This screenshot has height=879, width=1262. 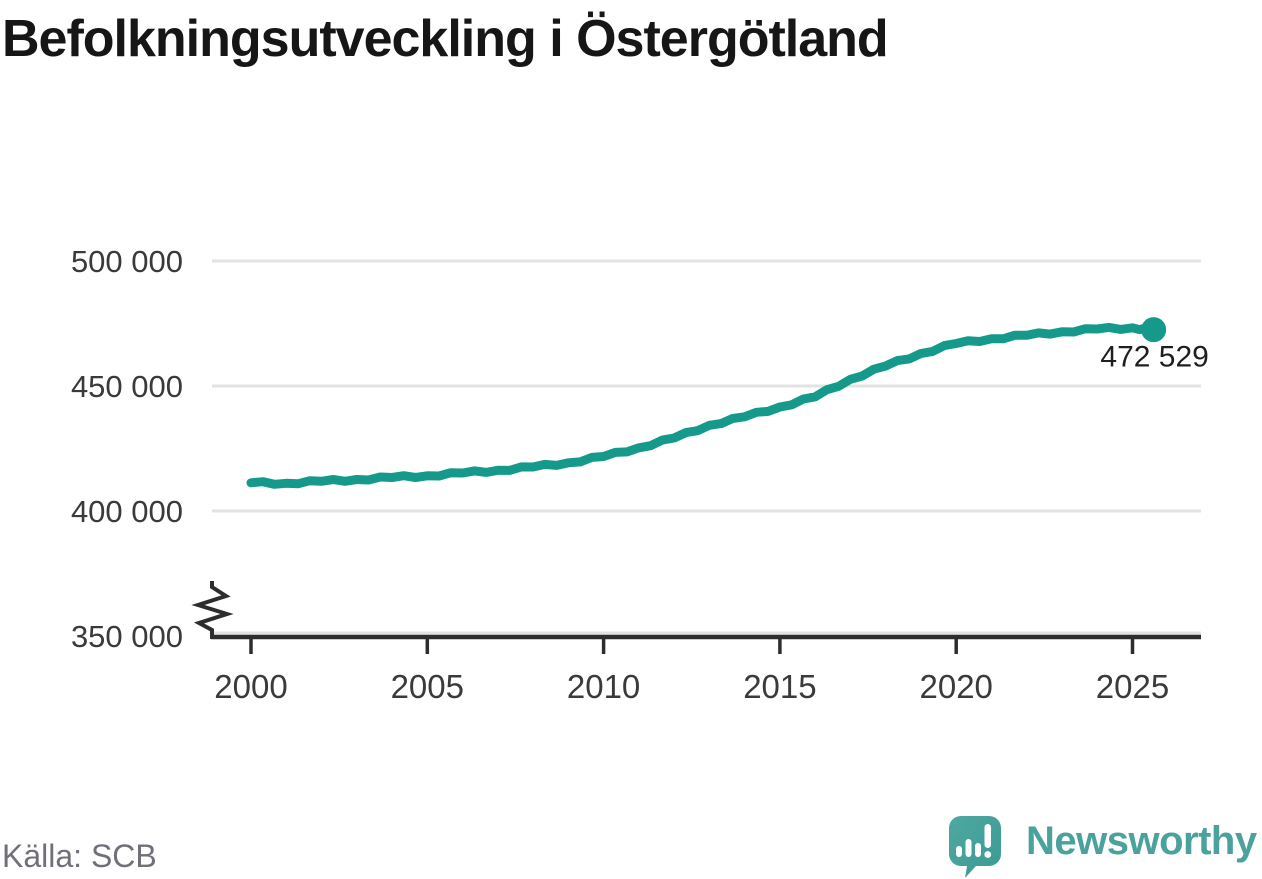 I want to click on end-value-label: 472 529, so click(x=1154, y=357).